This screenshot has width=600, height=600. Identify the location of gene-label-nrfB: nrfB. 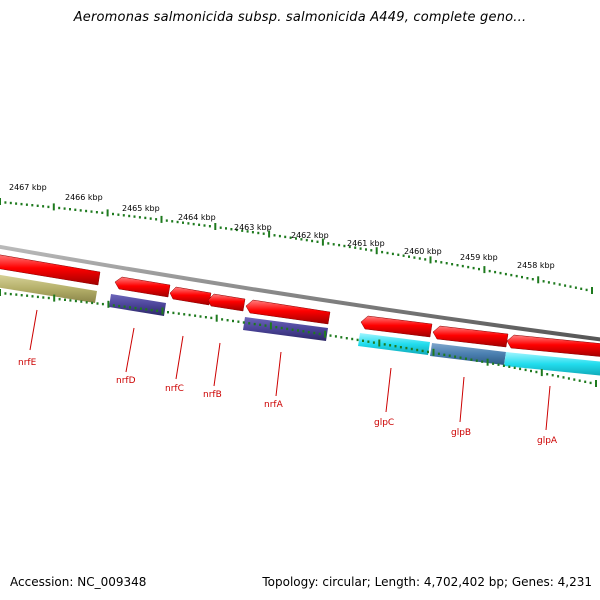
(212, 395).